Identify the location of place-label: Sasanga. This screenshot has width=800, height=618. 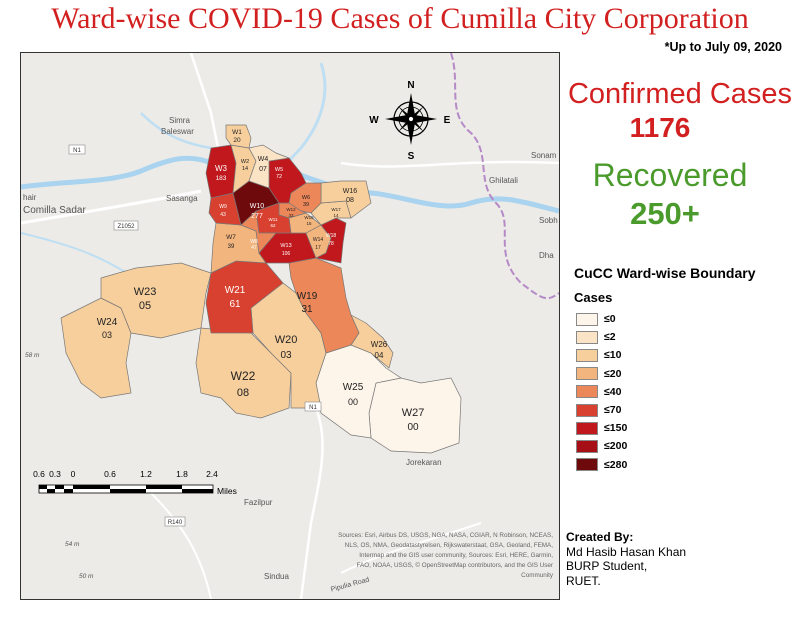
(182, 198).